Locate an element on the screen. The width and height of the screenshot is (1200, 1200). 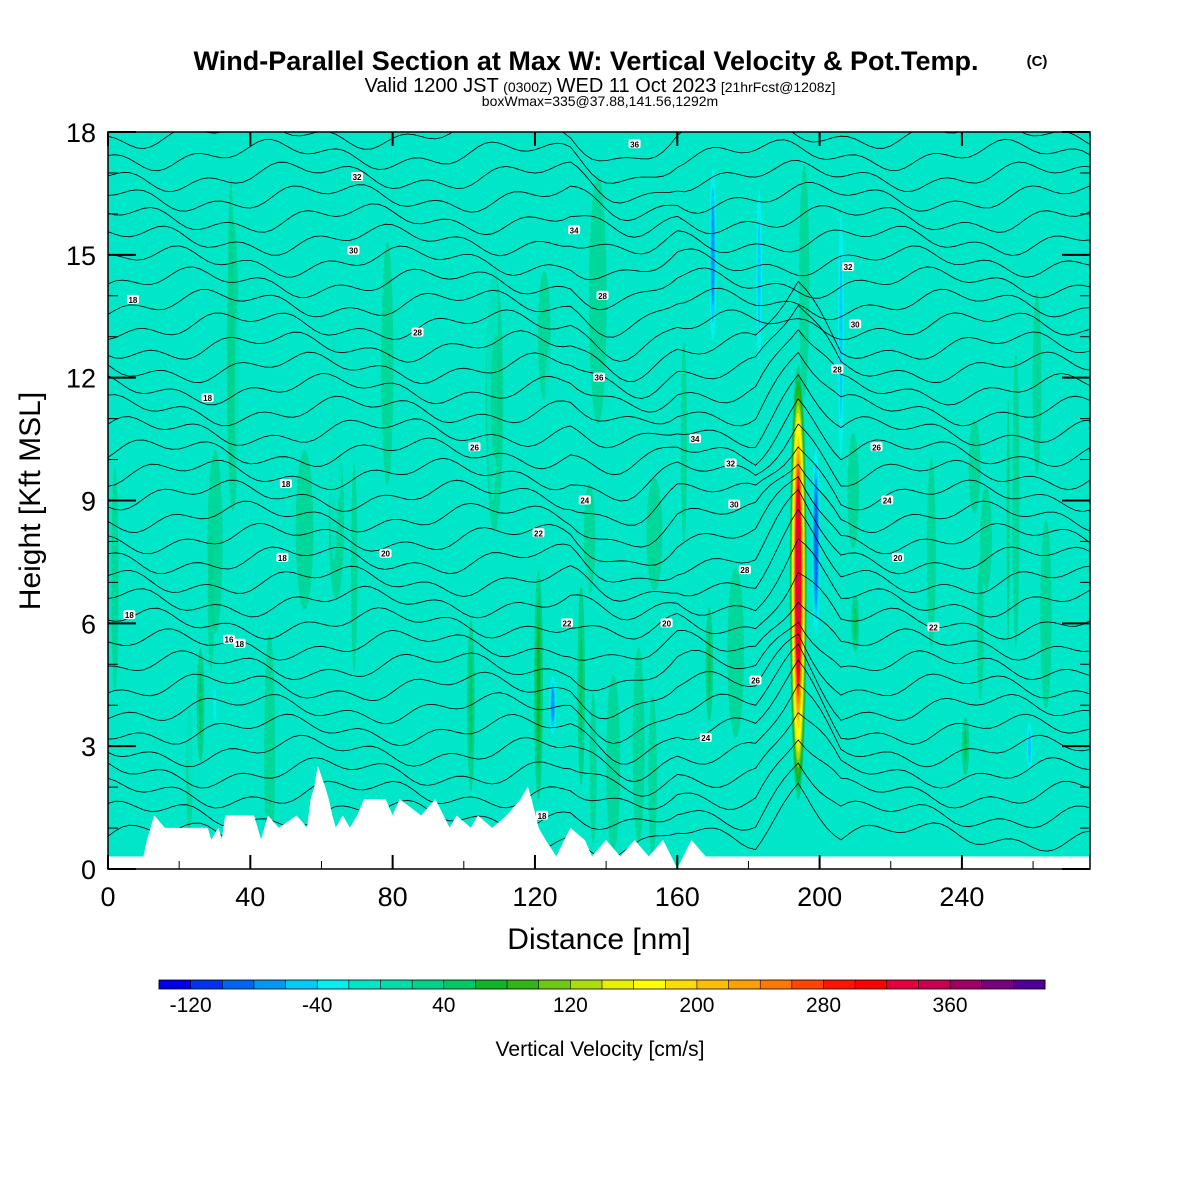
x-tick-label: 120 is located at coordinates (534, 897).